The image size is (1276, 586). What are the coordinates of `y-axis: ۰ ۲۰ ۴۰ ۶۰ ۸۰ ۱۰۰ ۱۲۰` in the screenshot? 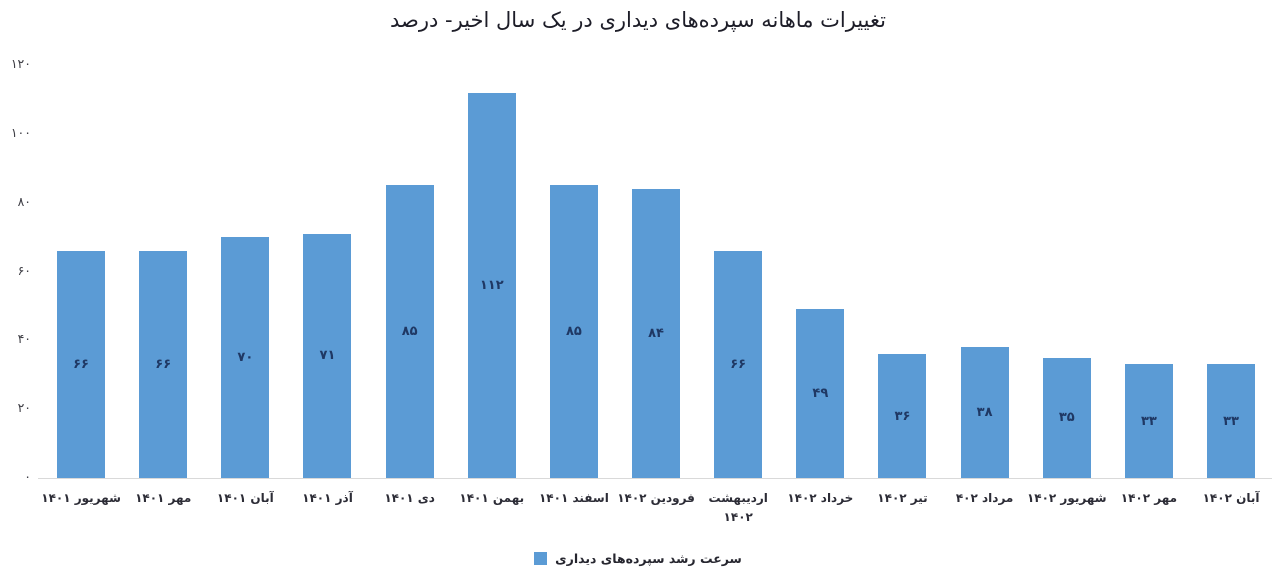 It's located at (16, 250).